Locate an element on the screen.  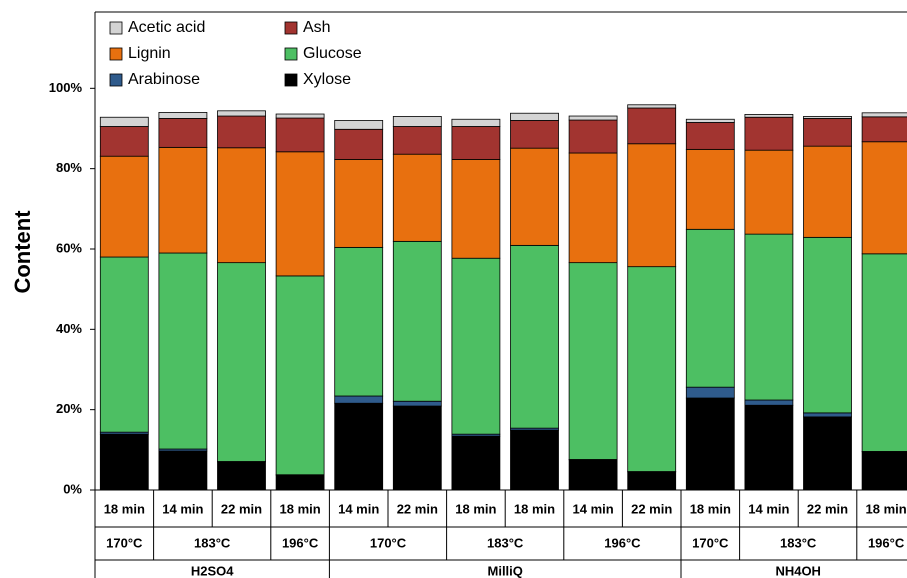
y-tick-label: 100% is located at coordinates (66, 87).